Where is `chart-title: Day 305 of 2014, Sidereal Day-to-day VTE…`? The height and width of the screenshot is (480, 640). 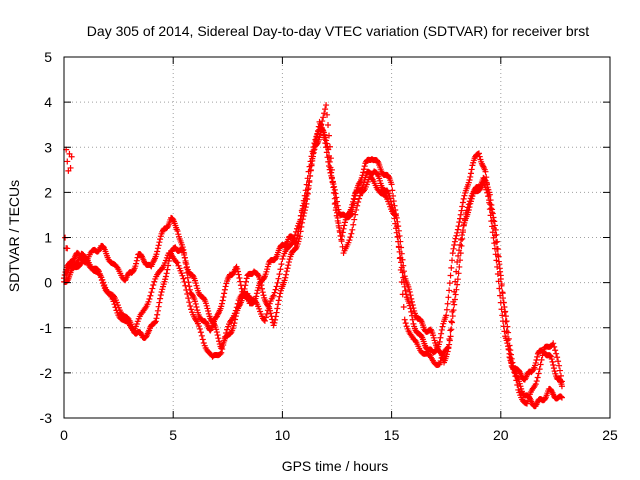 chart-title: Day 305 of 2014, Sidereal Day-to-day VTE… is located at coordinates (338, 31).